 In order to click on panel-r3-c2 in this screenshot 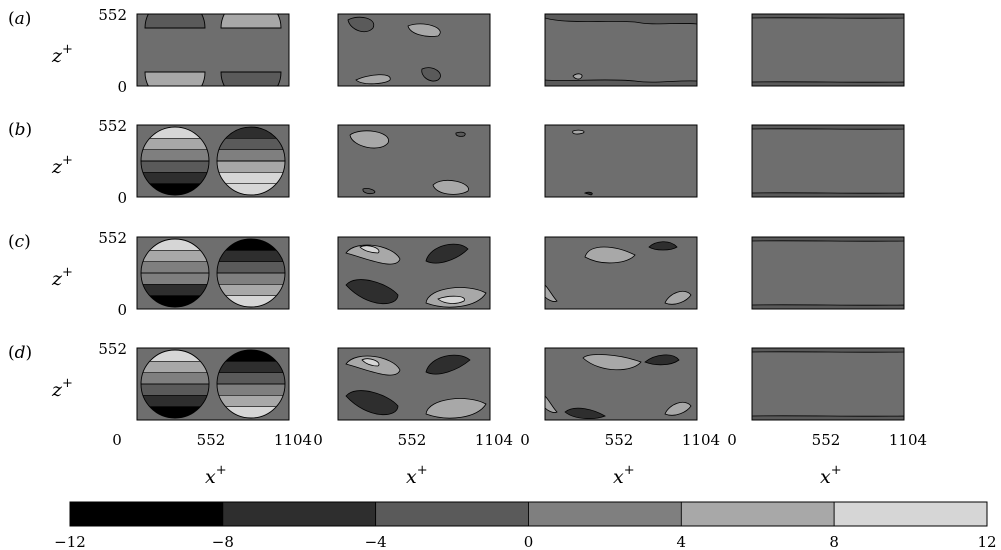, I will do `click(414, 273)`.